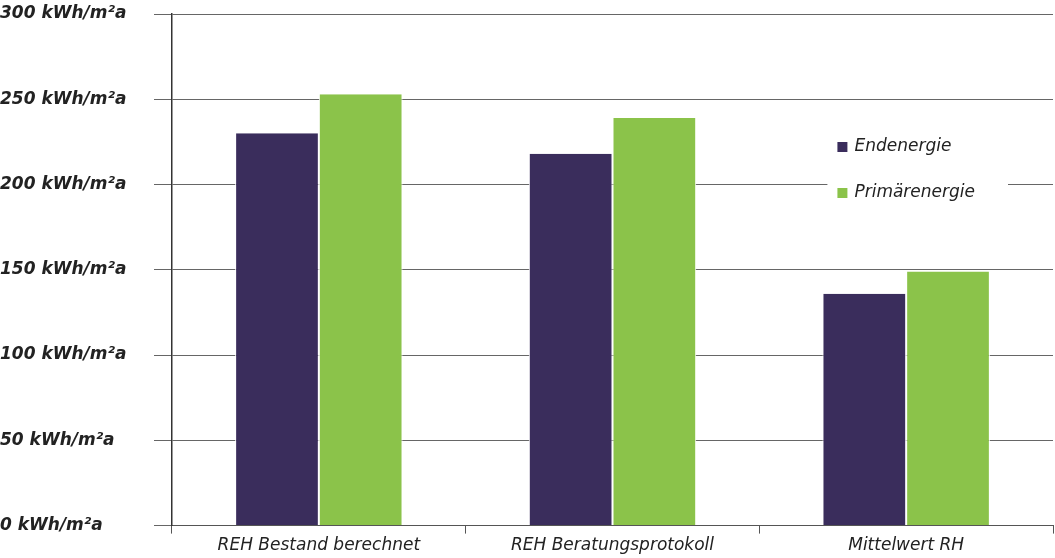 The width and height of the screenshot is (1055, 558). Describe the element at coordinates (906, 544) in the screenshot. I see `x-tick-label: Mittelwert RH` at that location.